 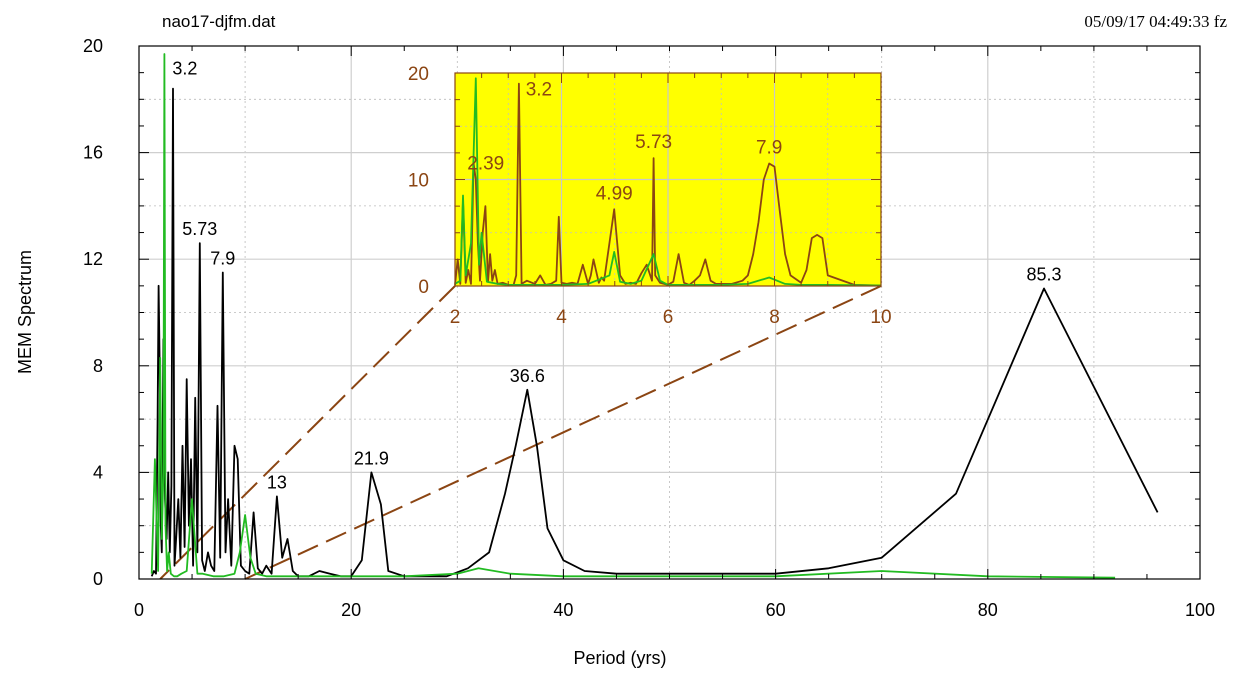 What do you see at coordinates (371, 458) in the screenshot?
I see `main-annotation-4: 21.9` at bounding box center [371, 458].